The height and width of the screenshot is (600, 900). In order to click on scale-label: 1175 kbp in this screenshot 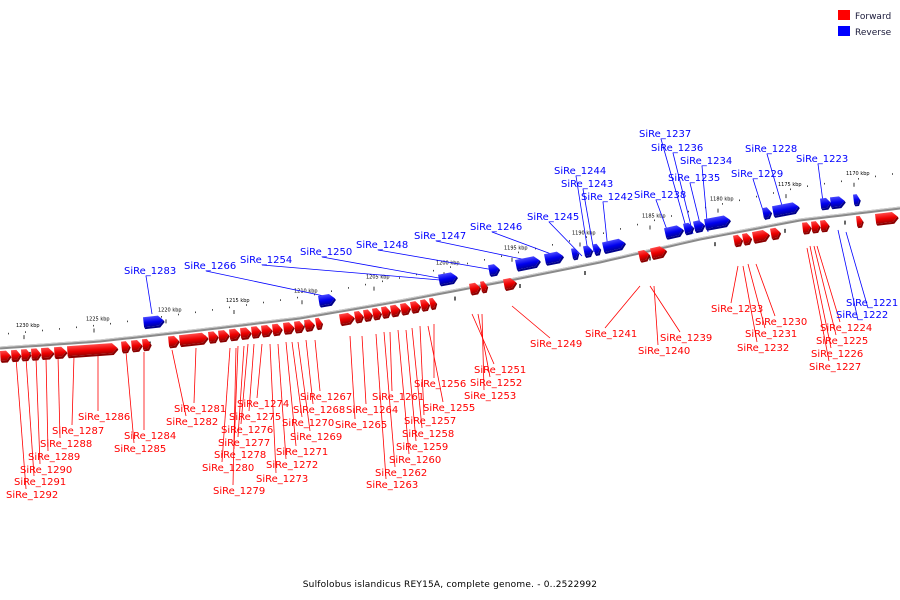, I will do `click(790, 185)`.